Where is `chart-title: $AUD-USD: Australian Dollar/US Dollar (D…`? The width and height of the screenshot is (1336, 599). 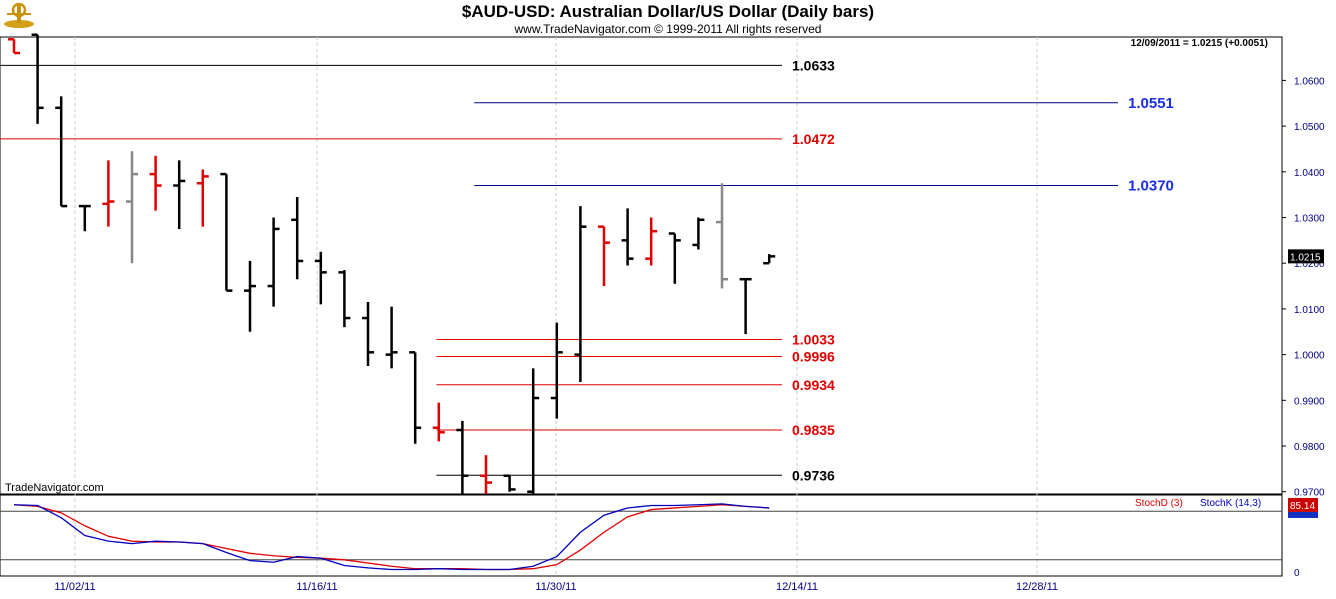
chart-title: $AUD-USD: Australian Dollar/US Dollar (D… is located at coordinates (668, 11).